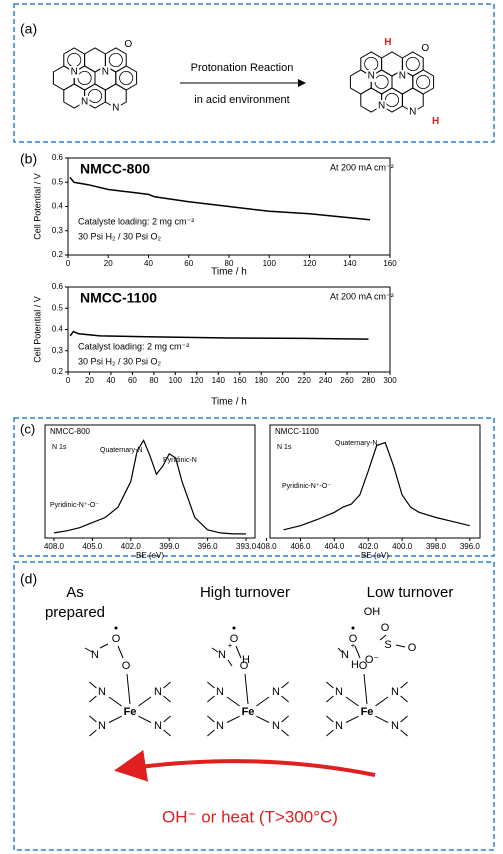 The width and height of the screenshot is (503, 854). Describe the element at coordinates (347, 380) in the screenshot. I see `x-tick-label: 260` at that location.